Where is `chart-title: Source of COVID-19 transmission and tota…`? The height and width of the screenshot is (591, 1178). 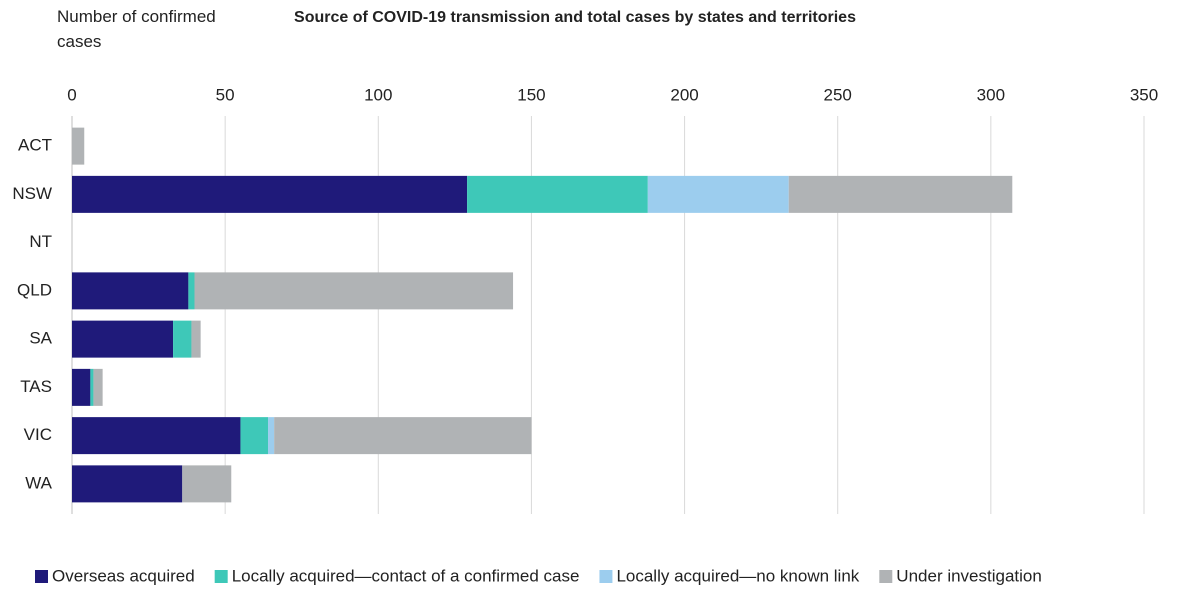
chart-title: Source of COVID-19 transmission and tota… is located at coordinates (575, 17).